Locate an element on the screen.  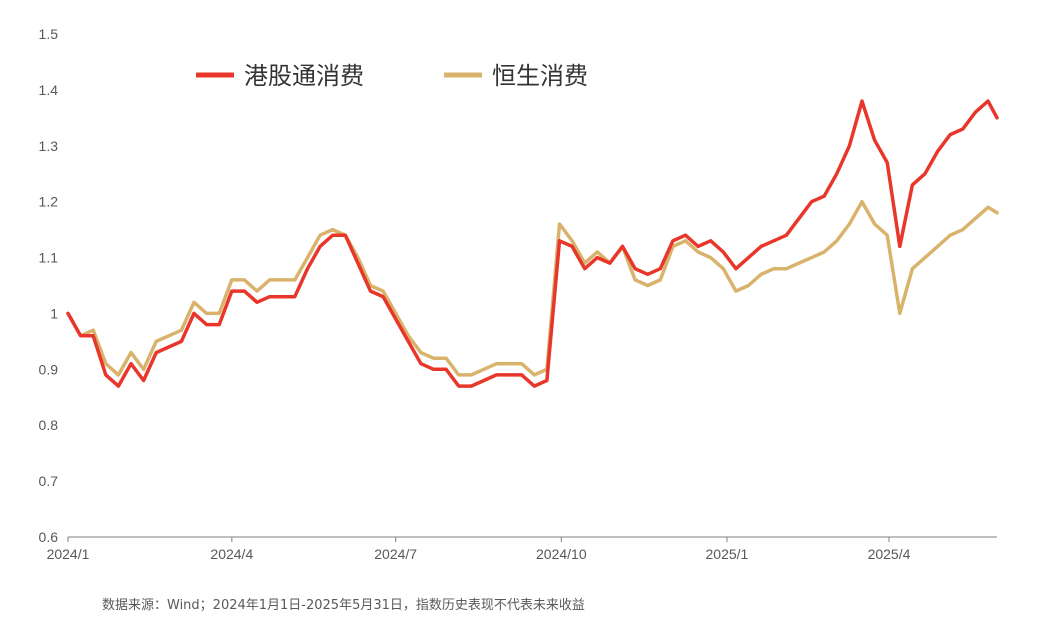
legend-label: 恒生消费 is located at coordinates (540, 76).